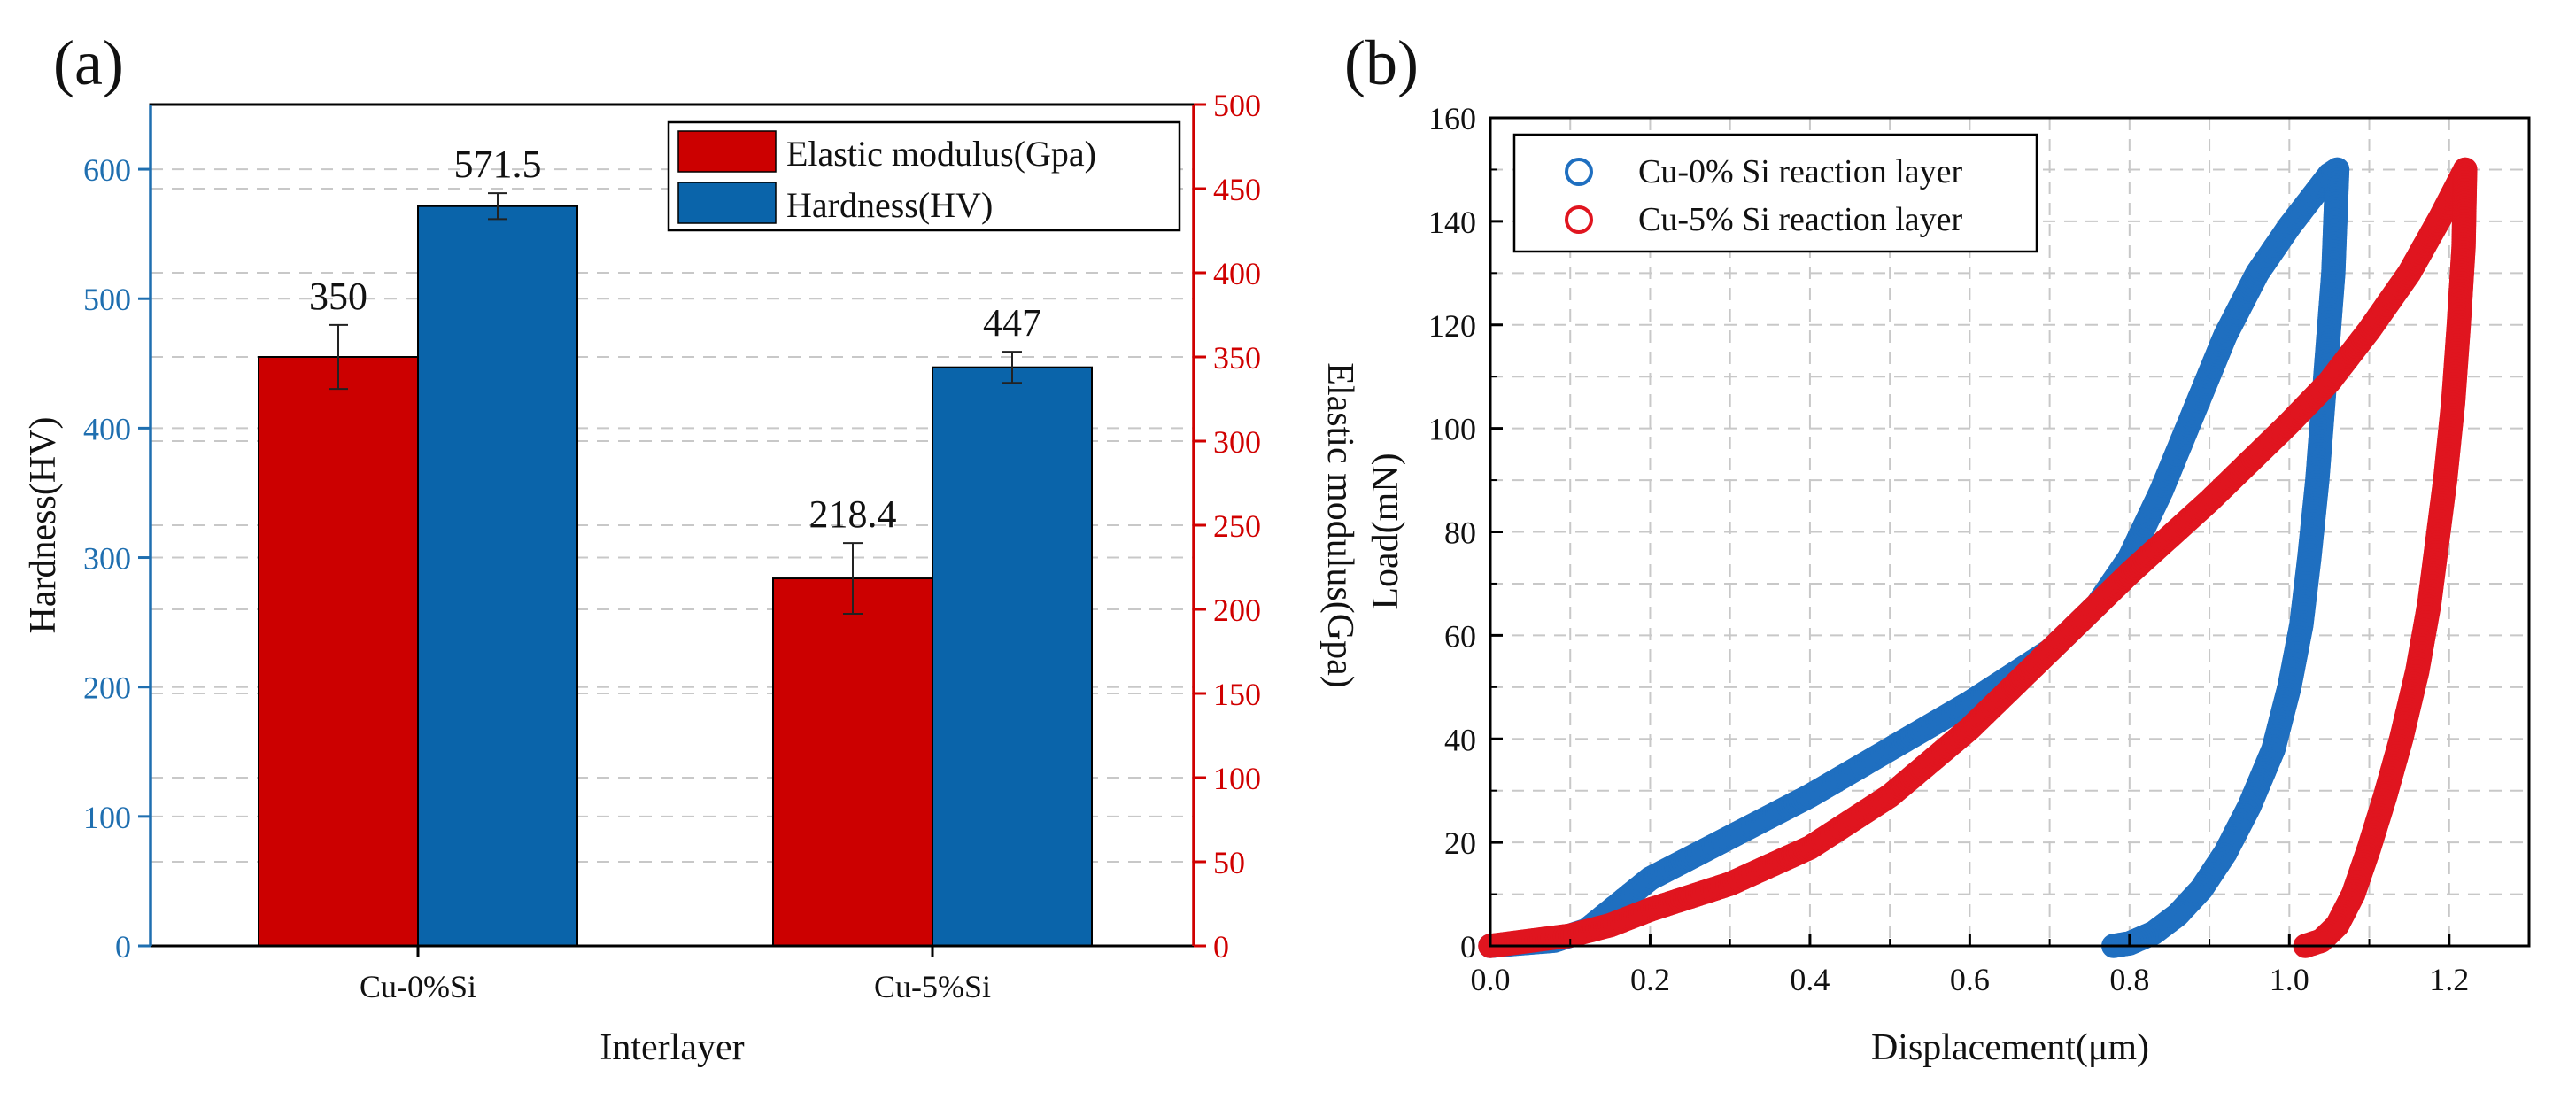 The height and width of the screenshot is (1108, 2576). What do you see at coordinates (1452, 326) in the screenshot?
I see `y-tick-label: 120` at bounding box center [1452, 326].